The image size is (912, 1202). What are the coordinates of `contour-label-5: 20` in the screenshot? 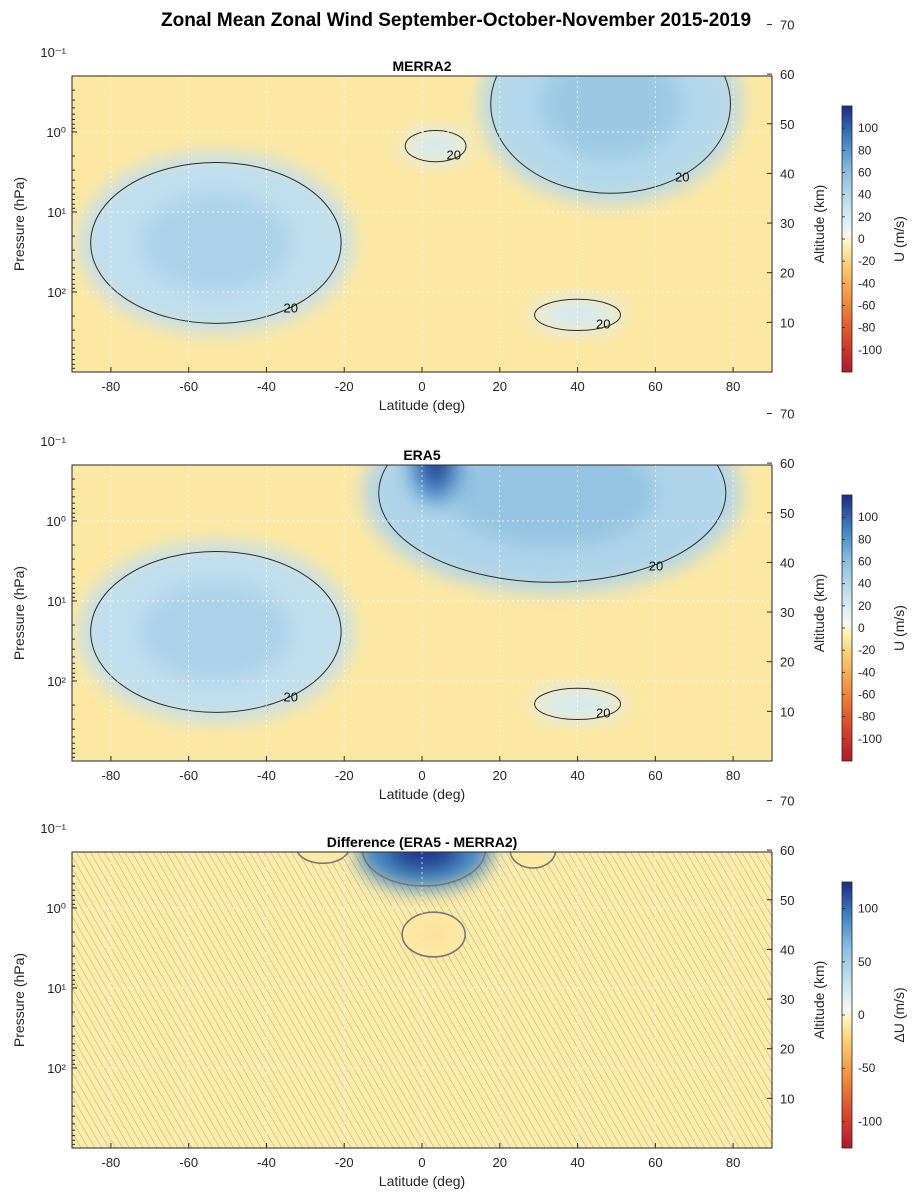 It's located at (603, 712).